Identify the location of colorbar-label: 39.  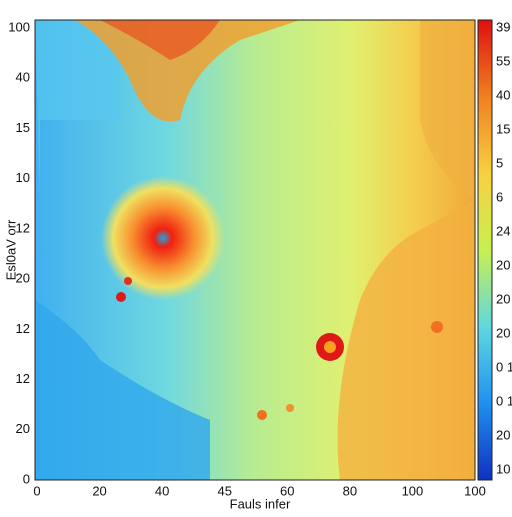
(503, 26).